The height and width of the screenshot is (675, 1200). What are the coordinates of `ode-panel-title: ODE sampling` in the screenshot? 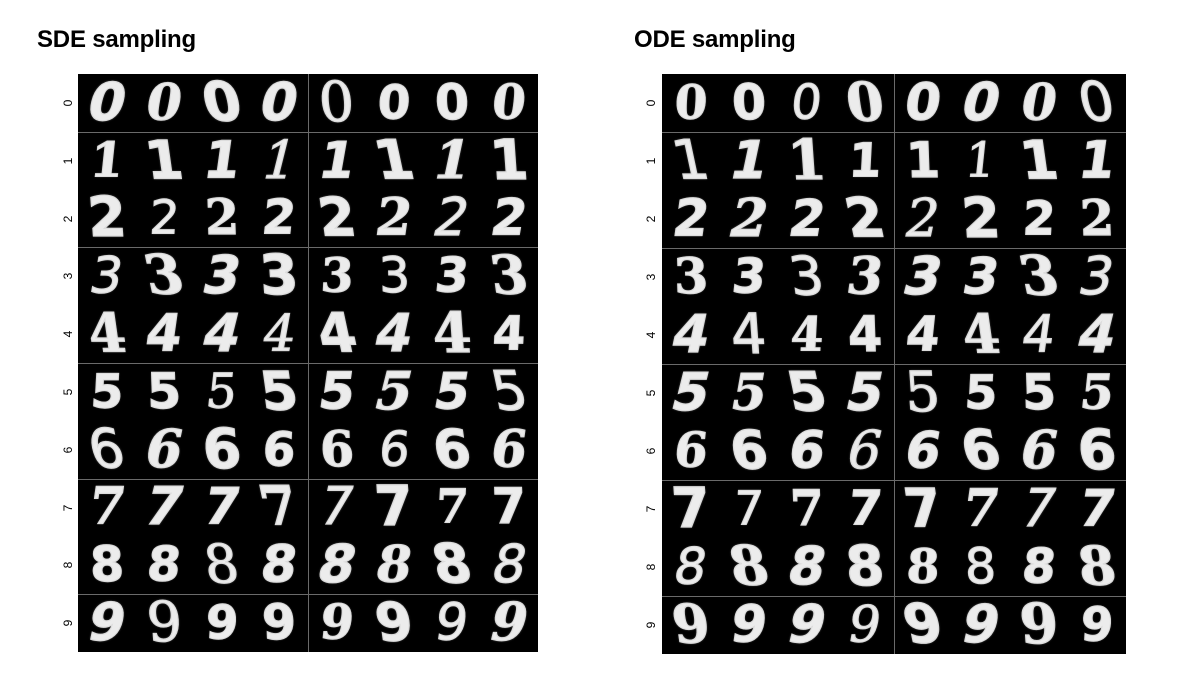 It's located at (715, 39).